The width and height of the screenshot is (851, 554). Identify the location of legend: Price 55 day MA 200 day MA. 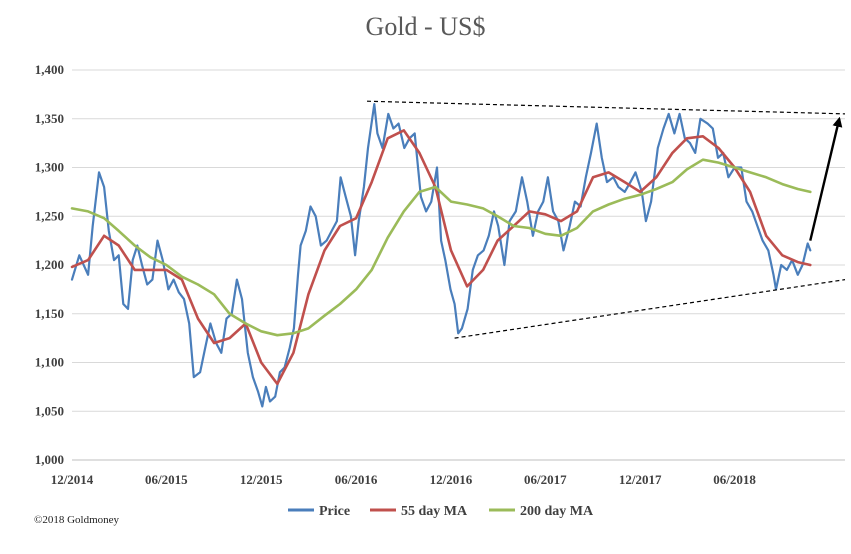
(441, 511).